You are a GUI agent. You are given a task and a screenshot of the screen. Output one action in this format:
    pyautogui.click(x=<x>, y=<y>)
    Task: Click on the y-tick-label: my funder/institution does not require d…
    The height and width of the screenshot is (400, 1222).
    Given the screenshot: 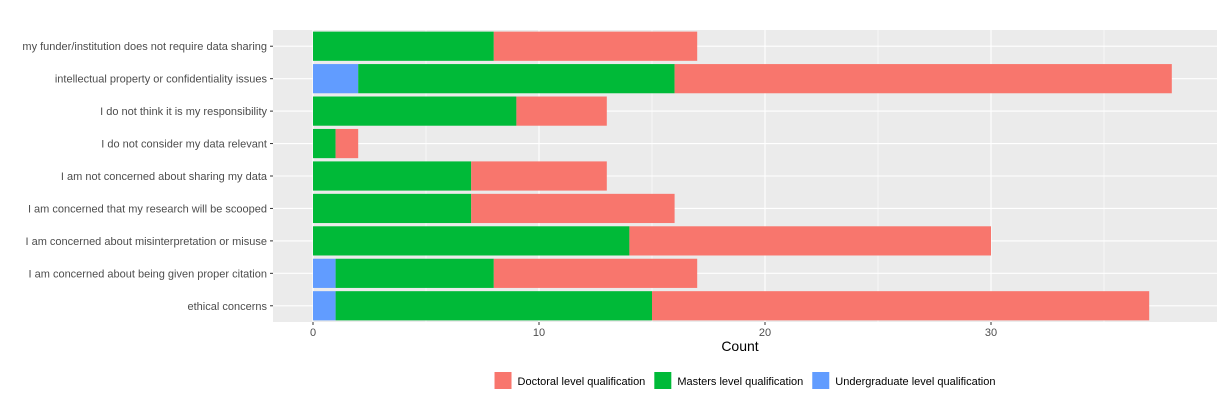 What is the action you would take?
    pyautogui.click(x=144, y=47)
    